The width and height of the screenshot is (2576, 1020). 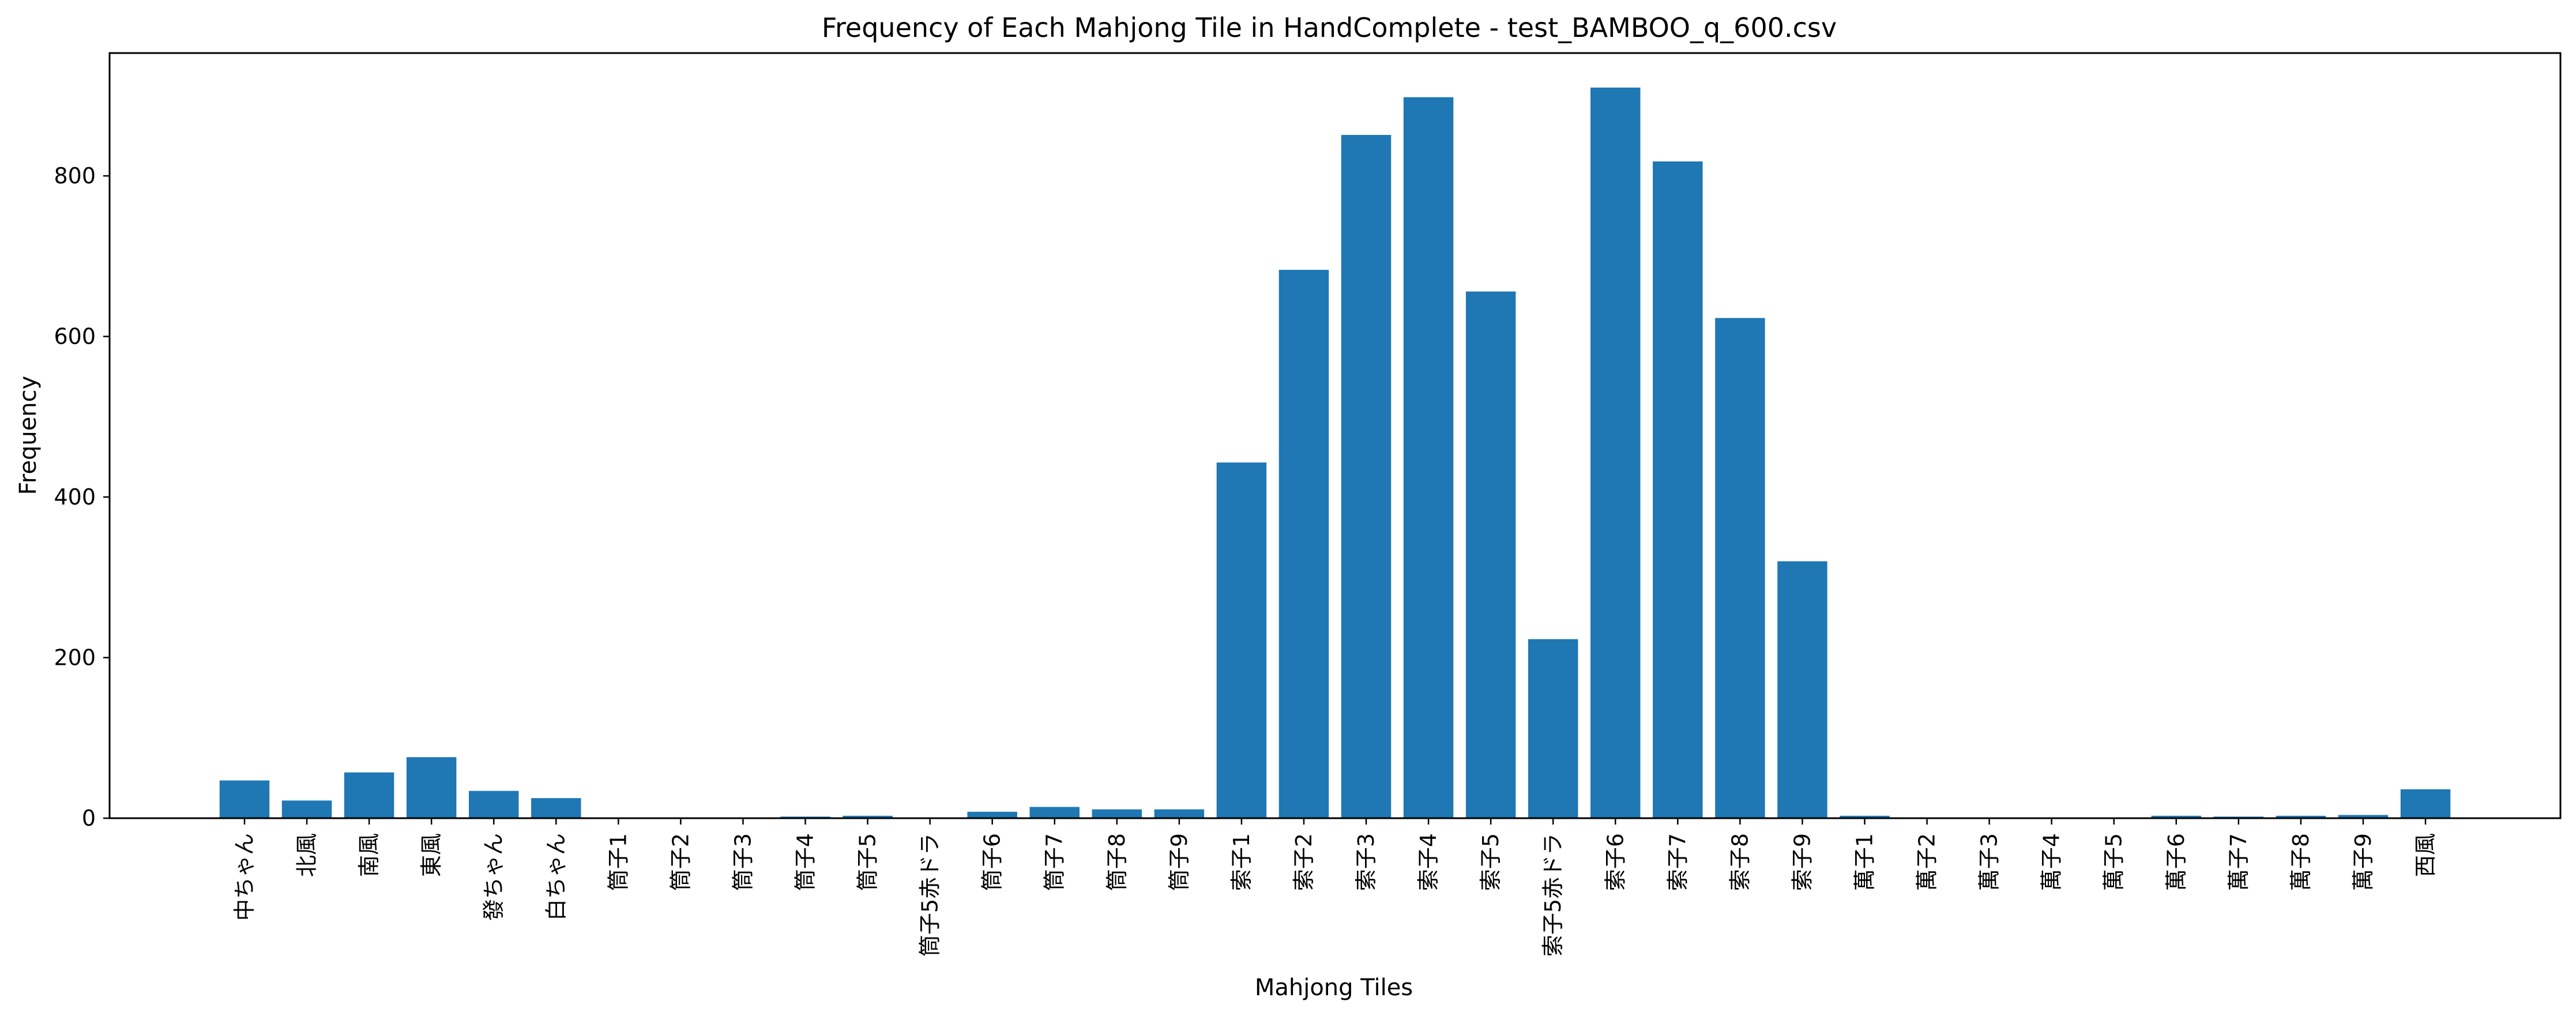 What do you see at coordinates (742, 862) in the screenshot?
I see `x-tick-label: 筒子3` at bounding box center [742, 862].